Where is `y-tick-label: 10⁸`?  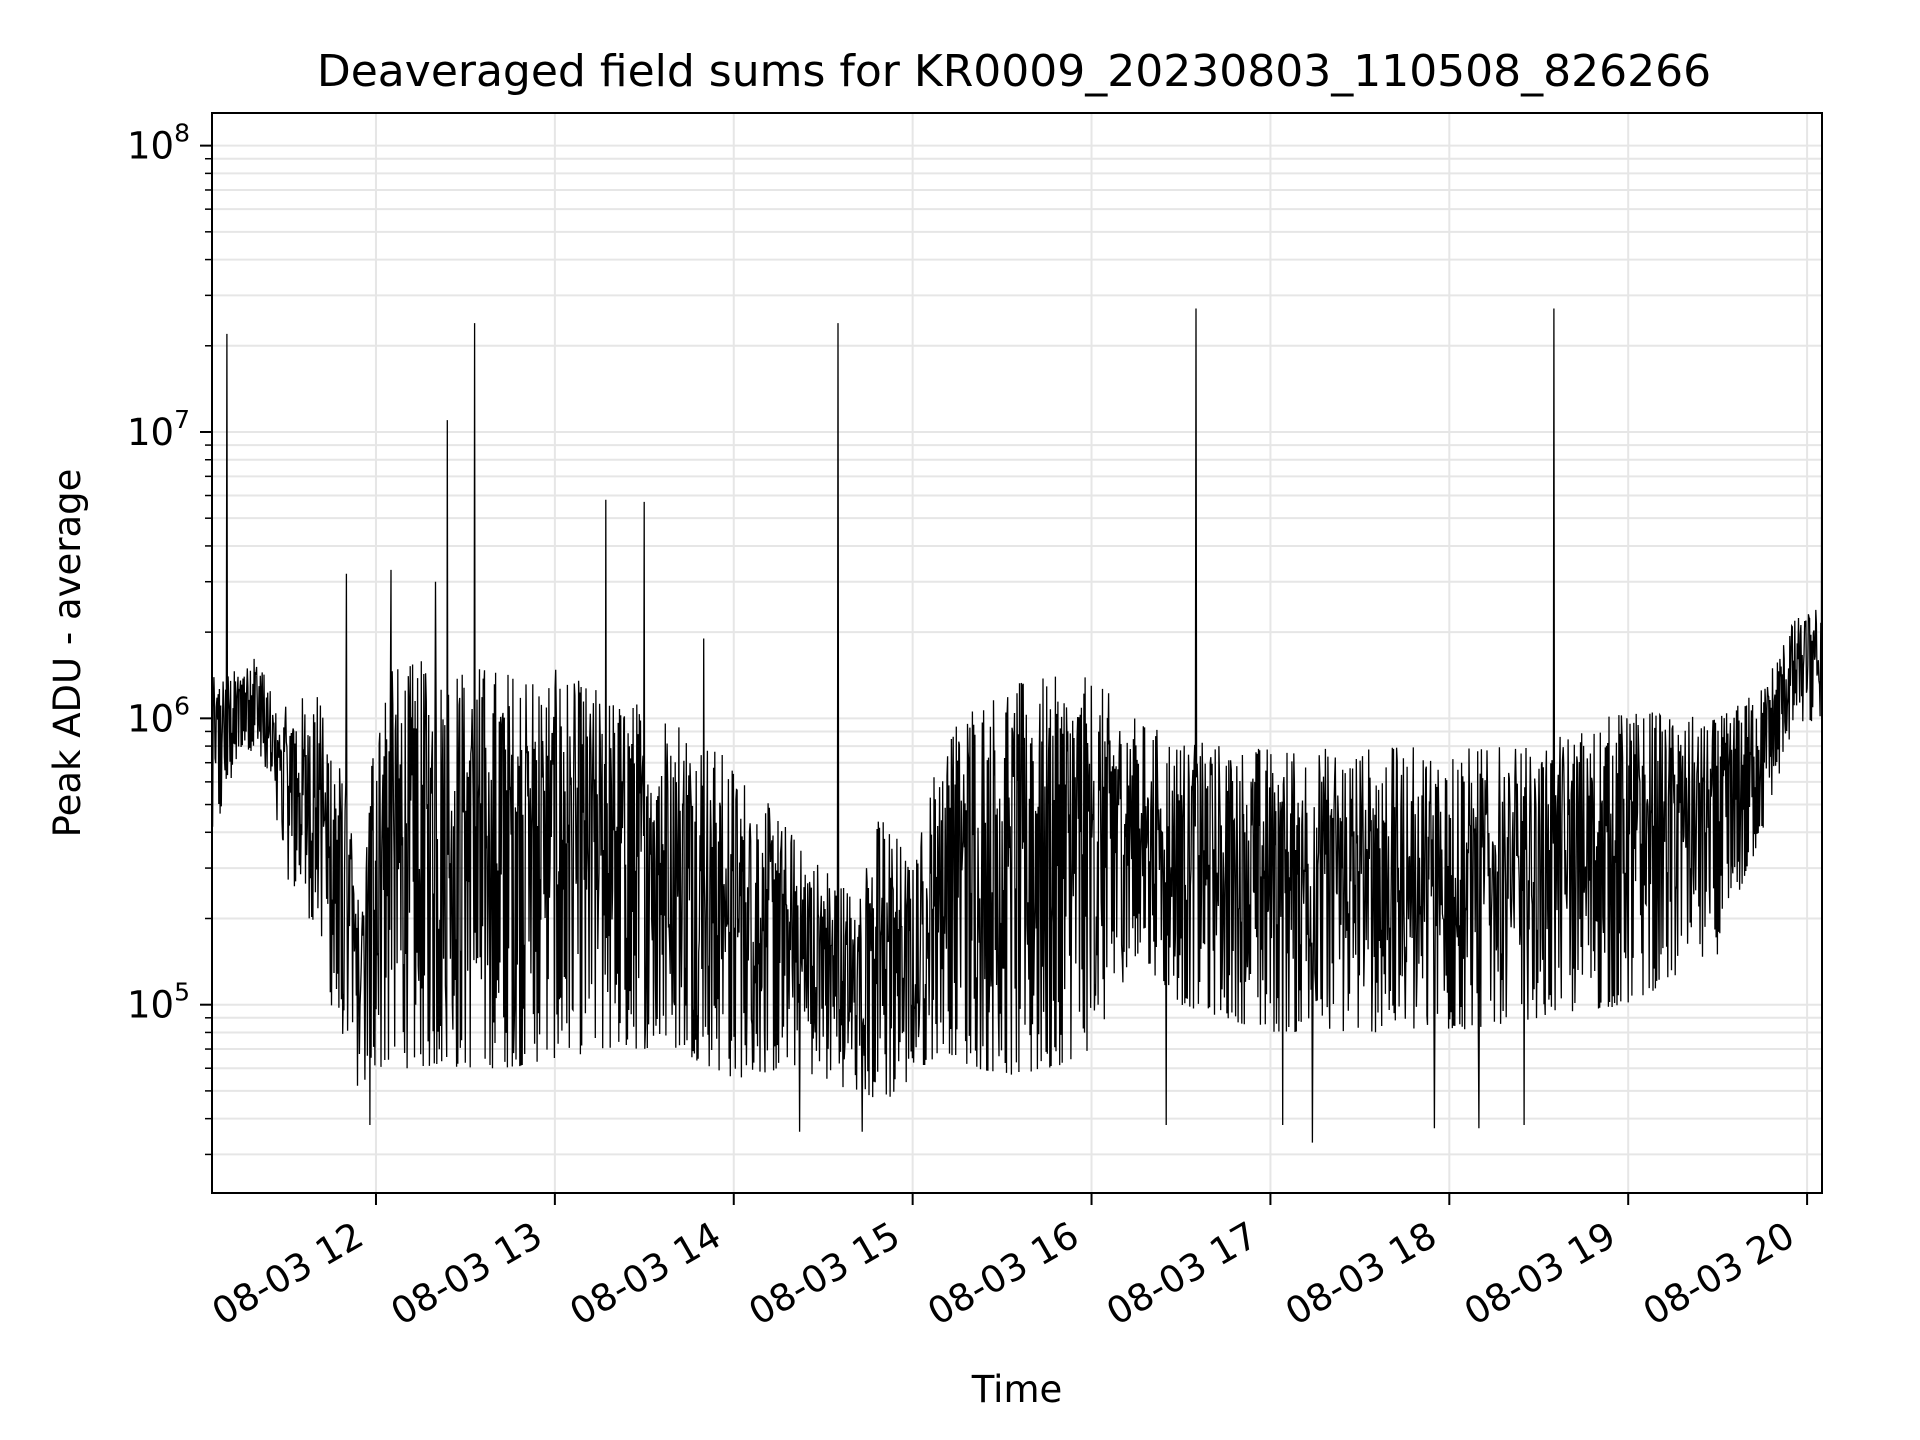 y-tick-label: 10⁸ is located at coordinates (158, 143).